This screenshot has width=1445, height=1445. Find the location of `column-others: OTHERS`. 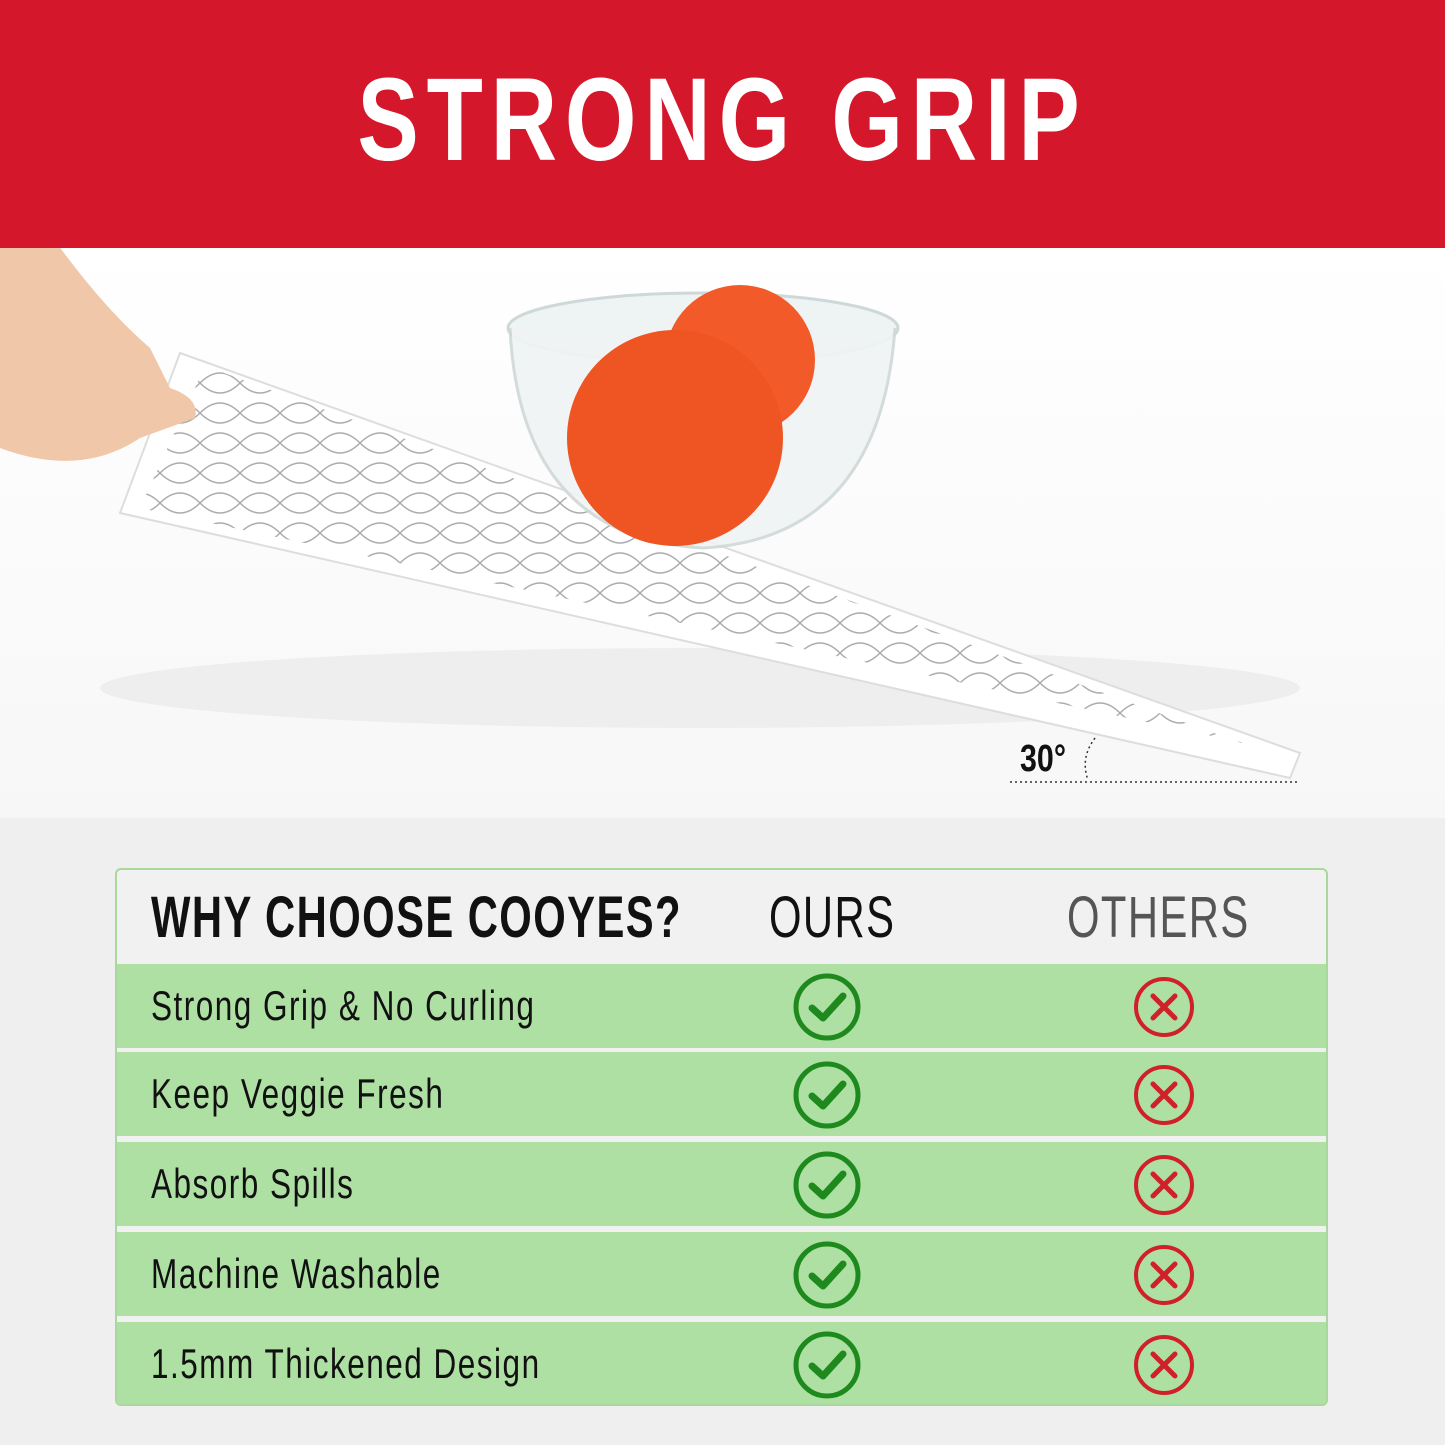

column-others: OTHERS is located at coordinates (1158, 917).